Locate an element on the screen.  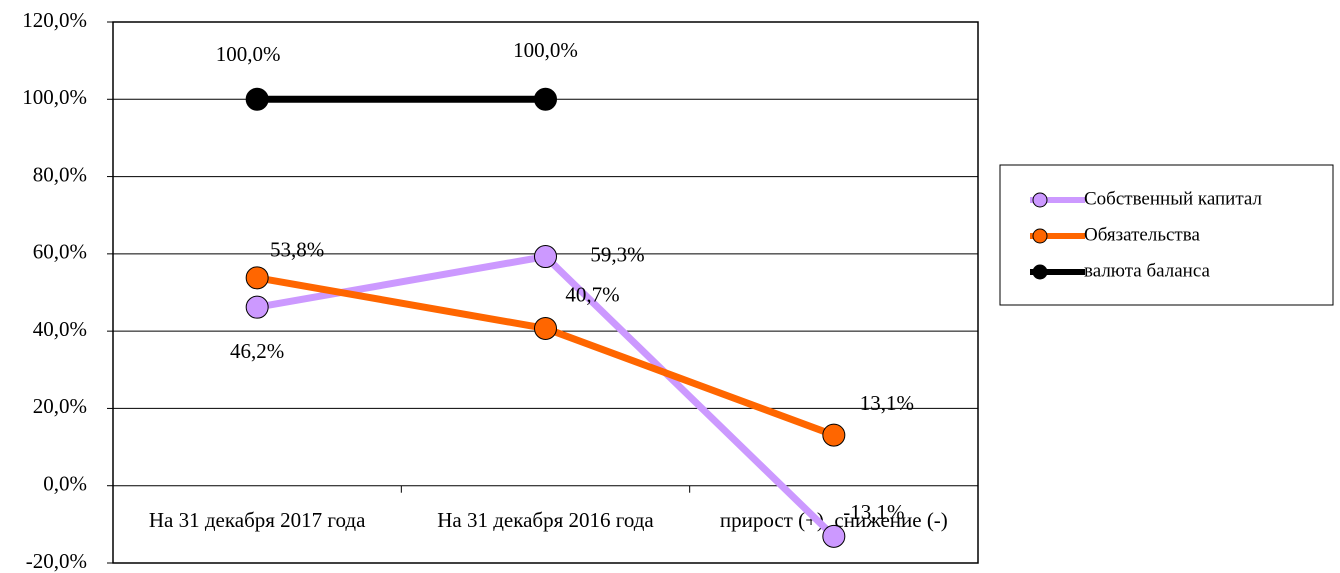
y-tick-label: 20,0% is located at coordinates (60, 406).